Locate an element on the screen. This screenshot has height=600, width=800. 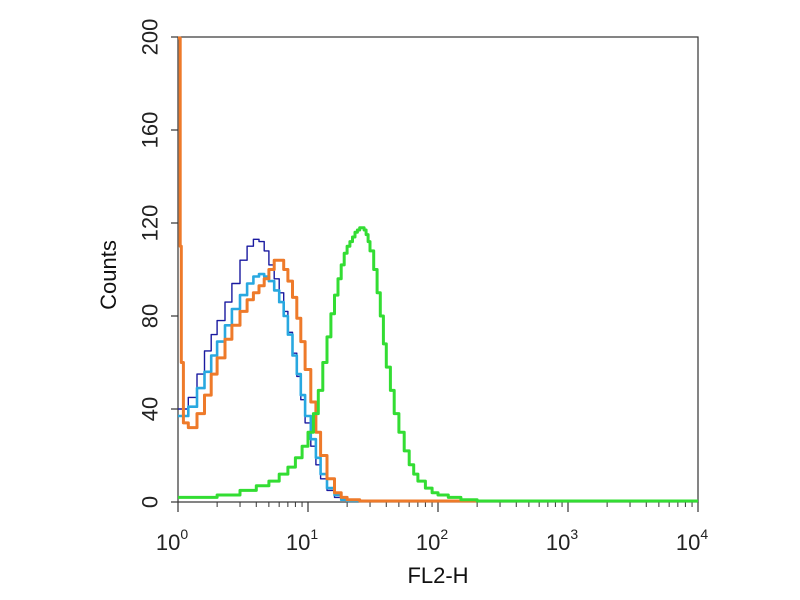
y-tick-label: 120 is located at coordinates (150, 223).